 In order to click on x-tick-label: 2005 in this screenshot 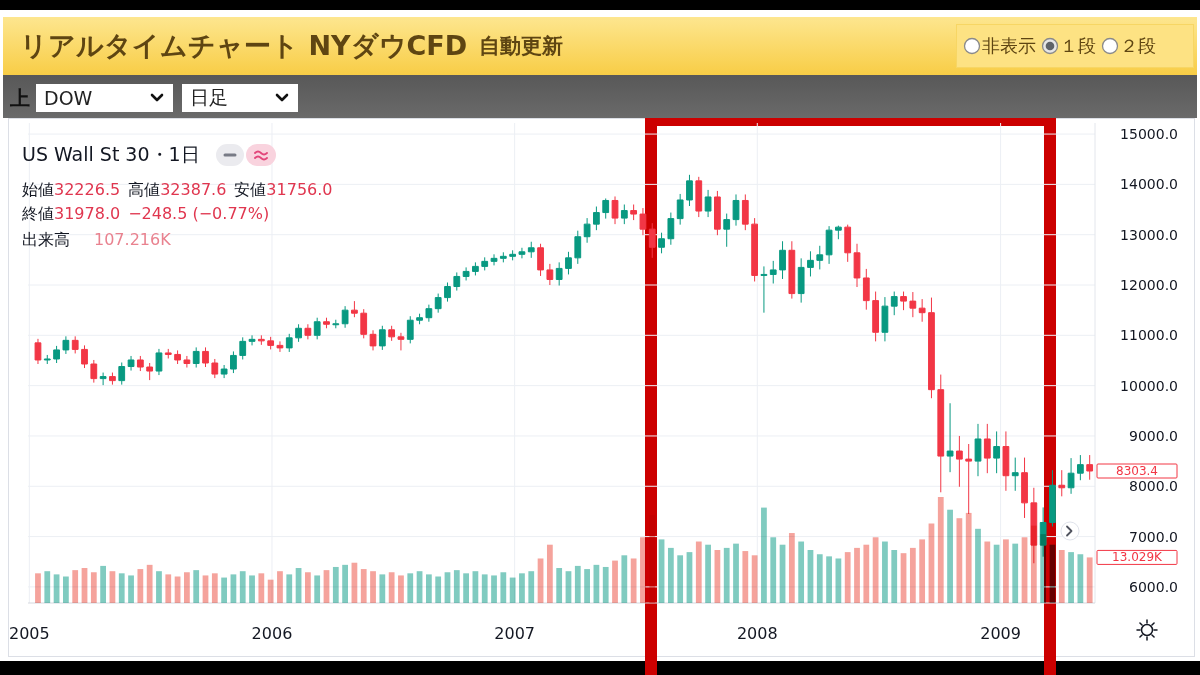, I will do `click(29, 633)`.